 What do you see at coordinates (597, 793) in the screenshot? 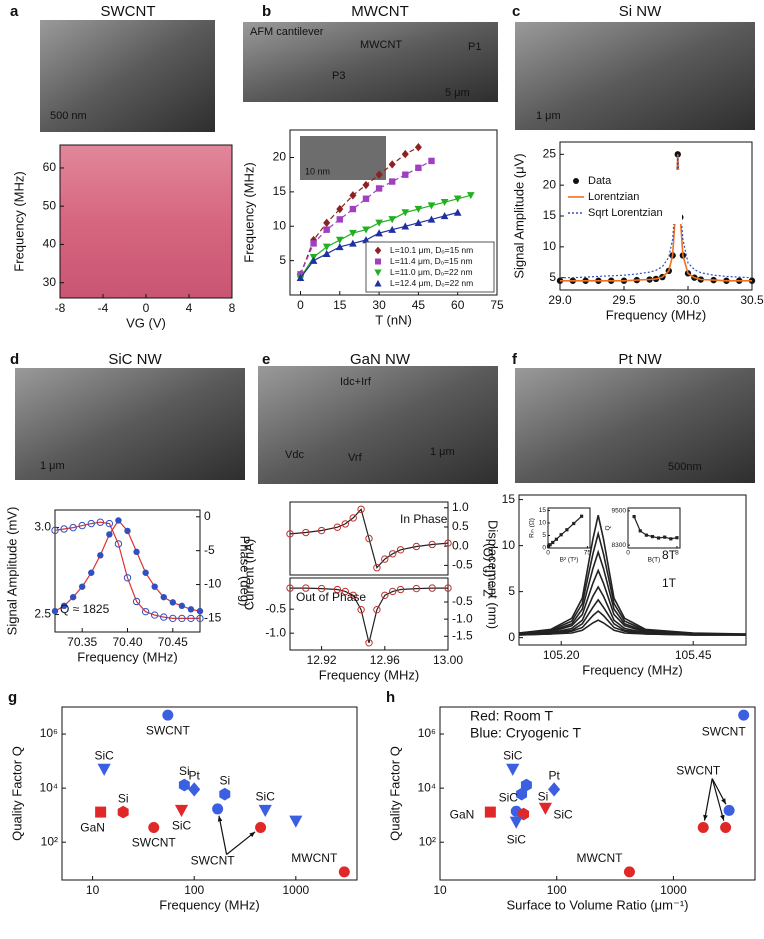
I see `plot-area` at bounding box center [597, 793].